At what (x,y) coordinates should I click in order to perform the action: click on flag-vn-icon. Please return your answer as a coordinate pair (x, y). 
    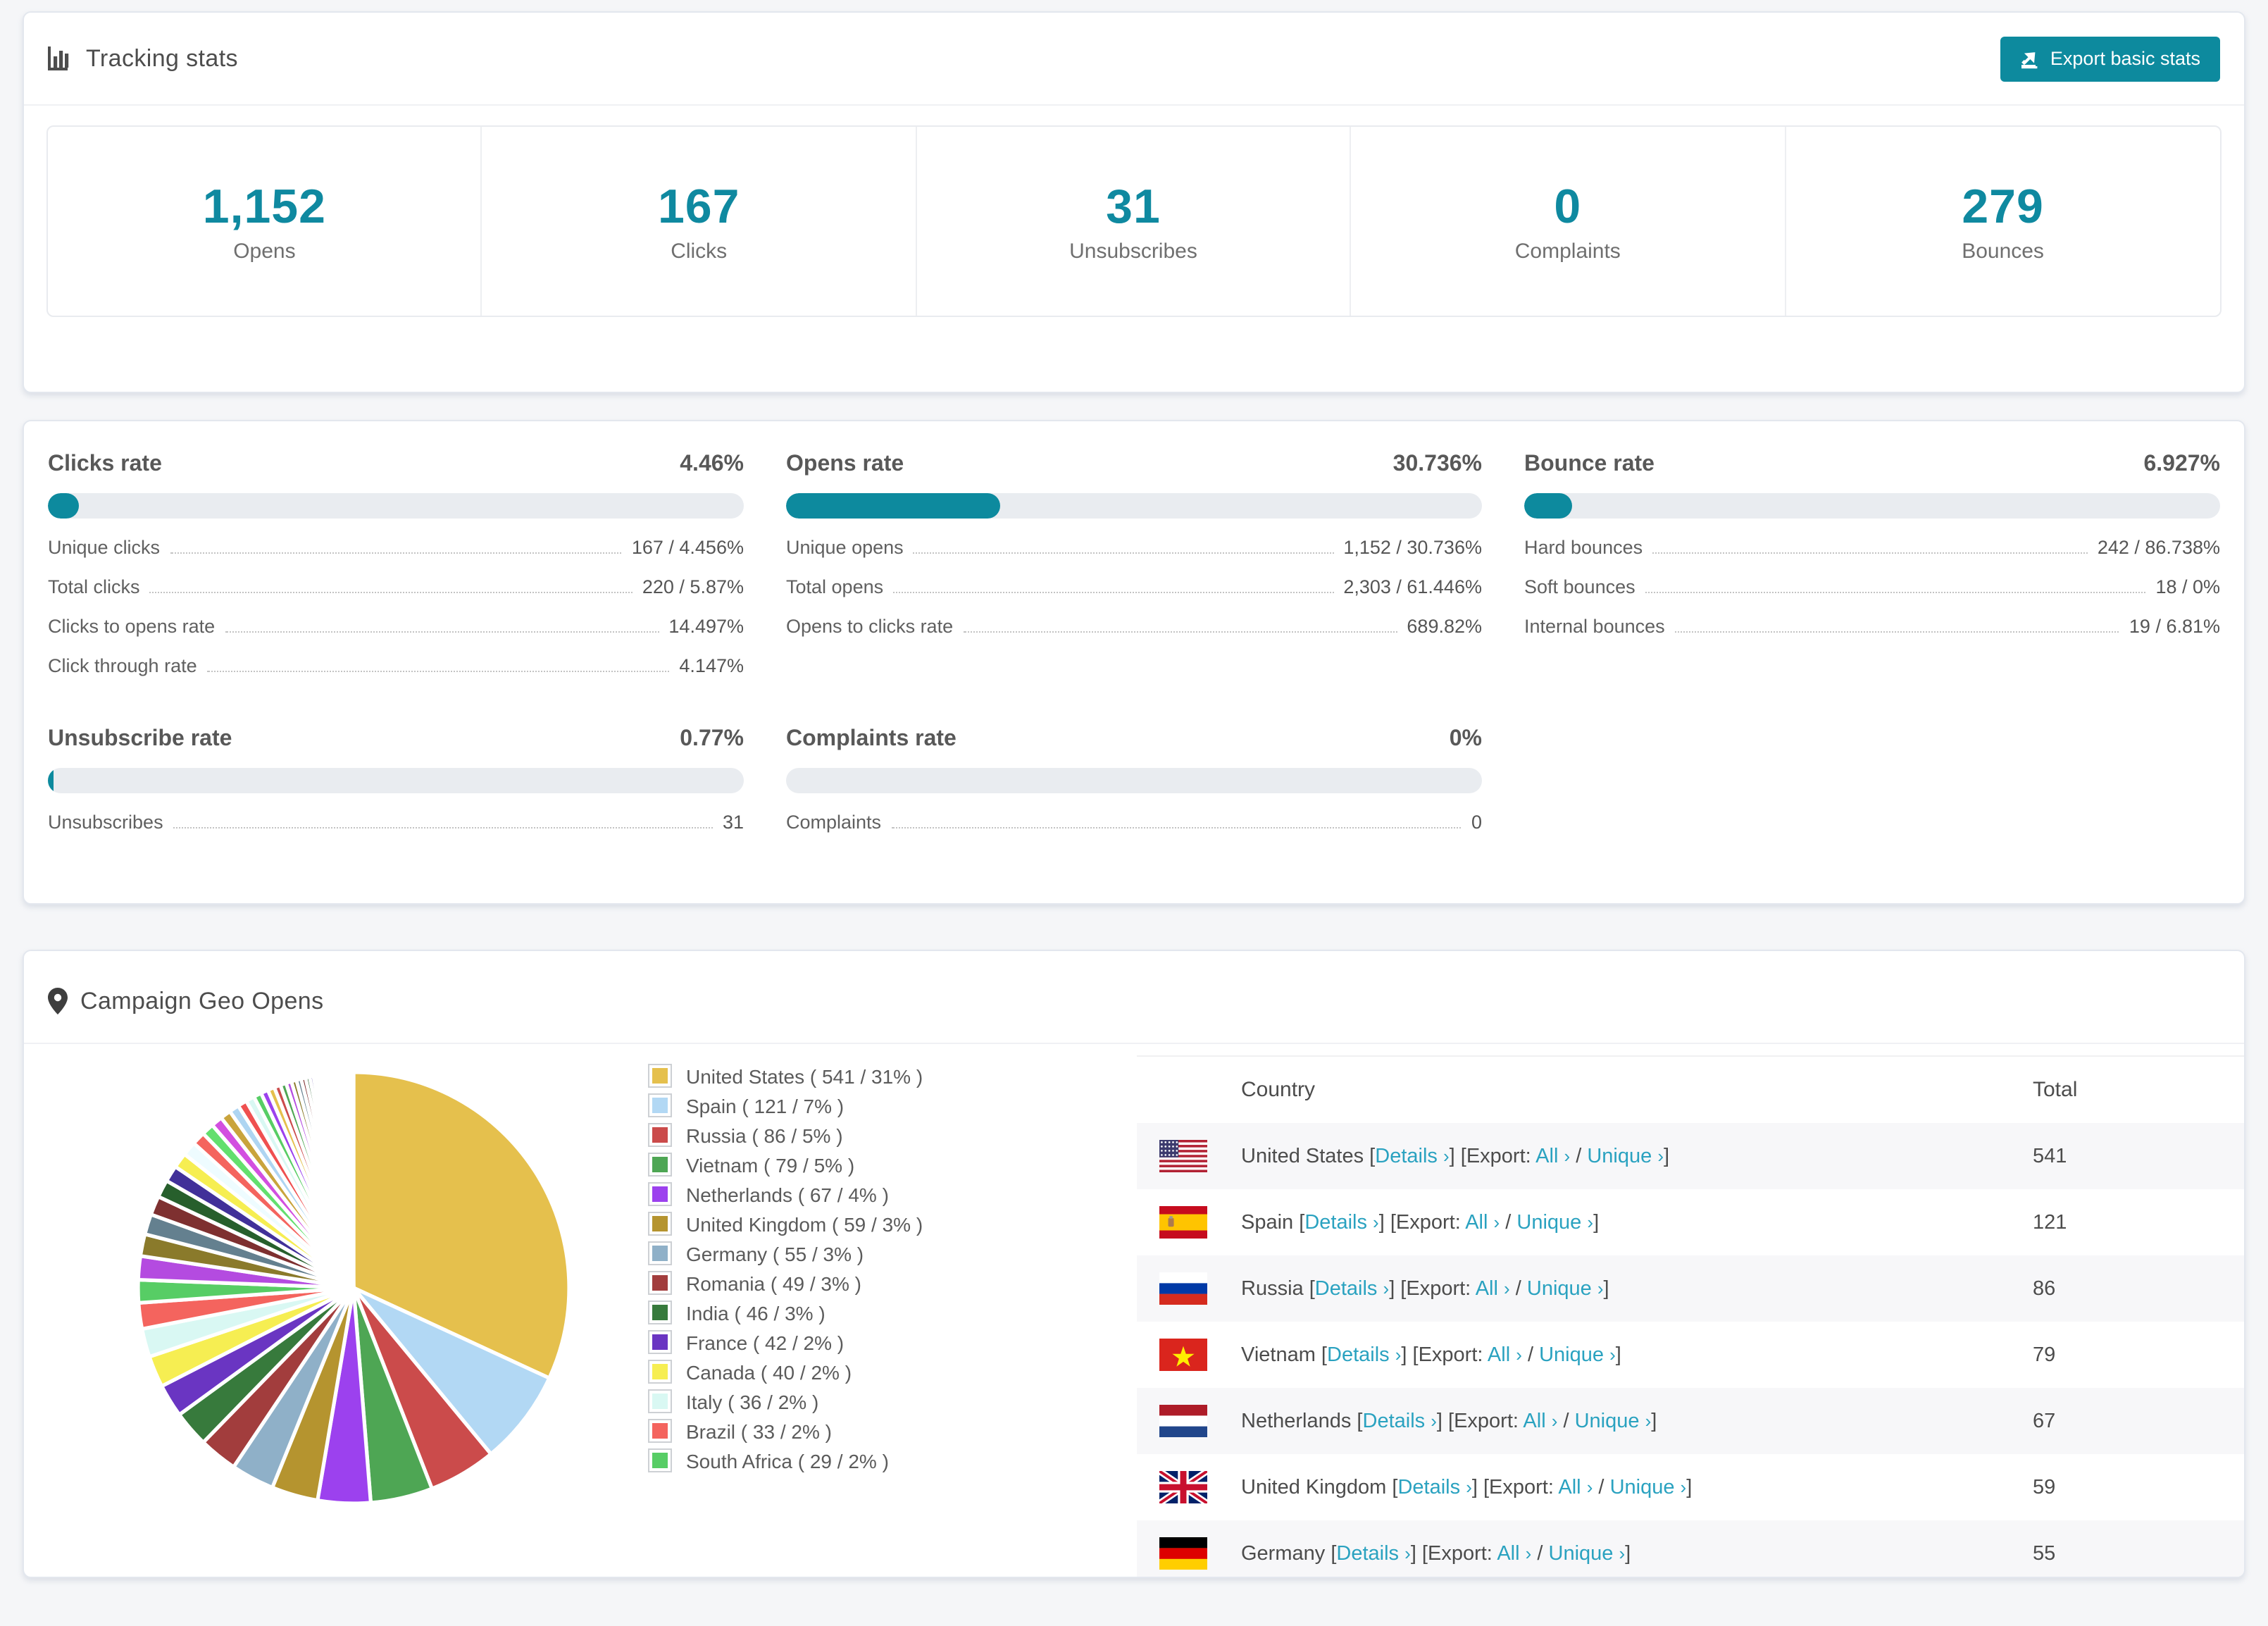
    Looking at the image, I should click on (1183, 1355).